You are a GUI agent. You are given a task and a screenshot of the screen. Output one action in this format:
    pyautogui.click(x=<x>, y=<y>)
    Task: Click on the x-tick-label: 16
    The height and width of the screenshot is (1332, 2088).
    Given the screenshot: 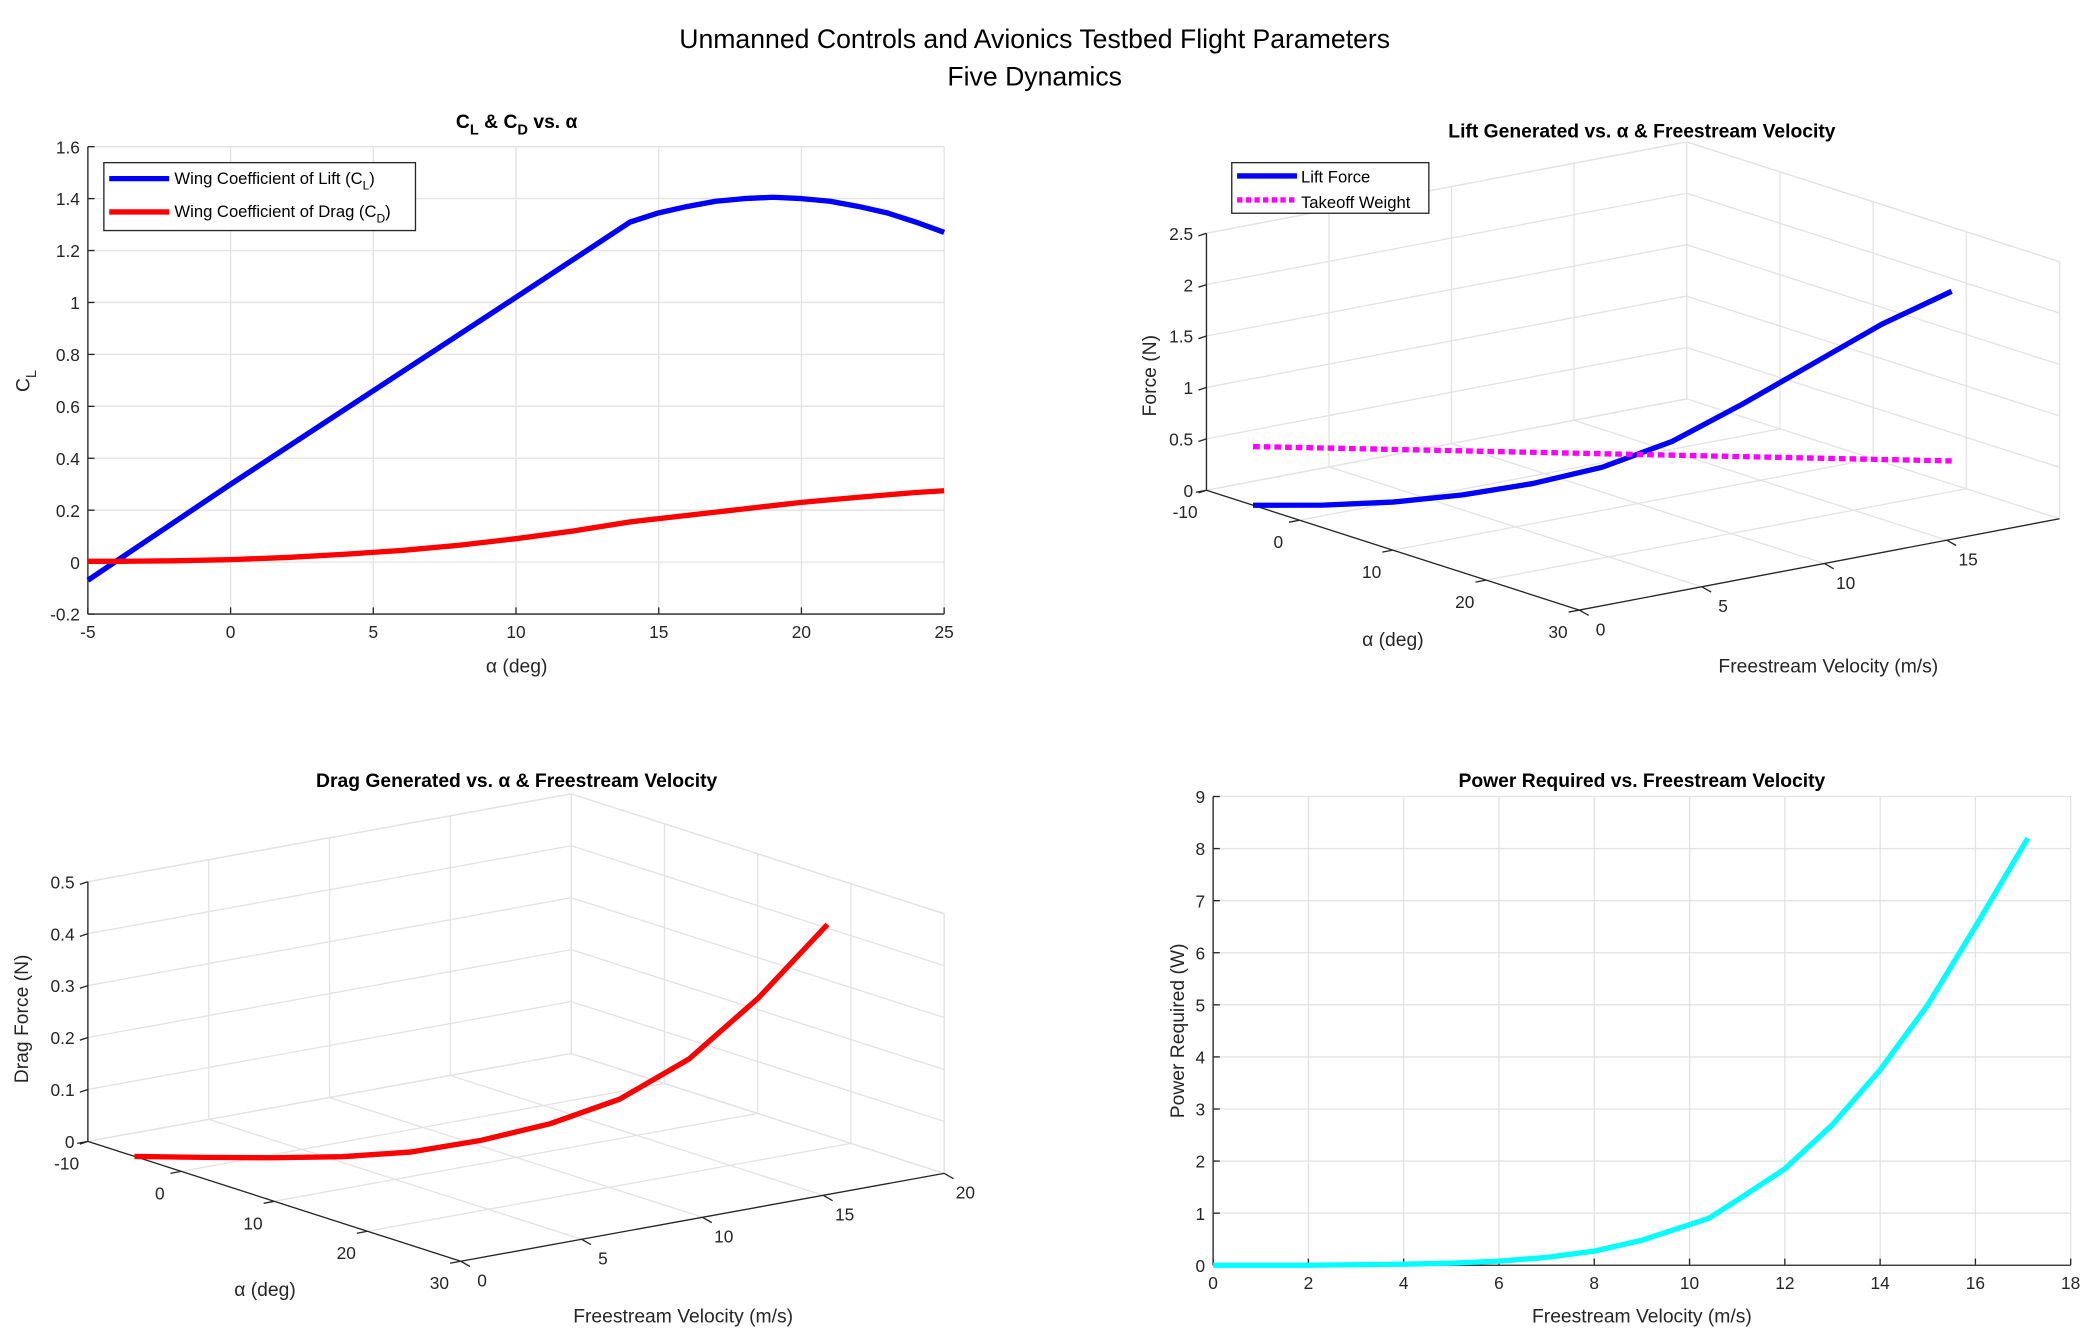 What is the action you would take?
    pyautogui.click(x=1975, y=1283)
    